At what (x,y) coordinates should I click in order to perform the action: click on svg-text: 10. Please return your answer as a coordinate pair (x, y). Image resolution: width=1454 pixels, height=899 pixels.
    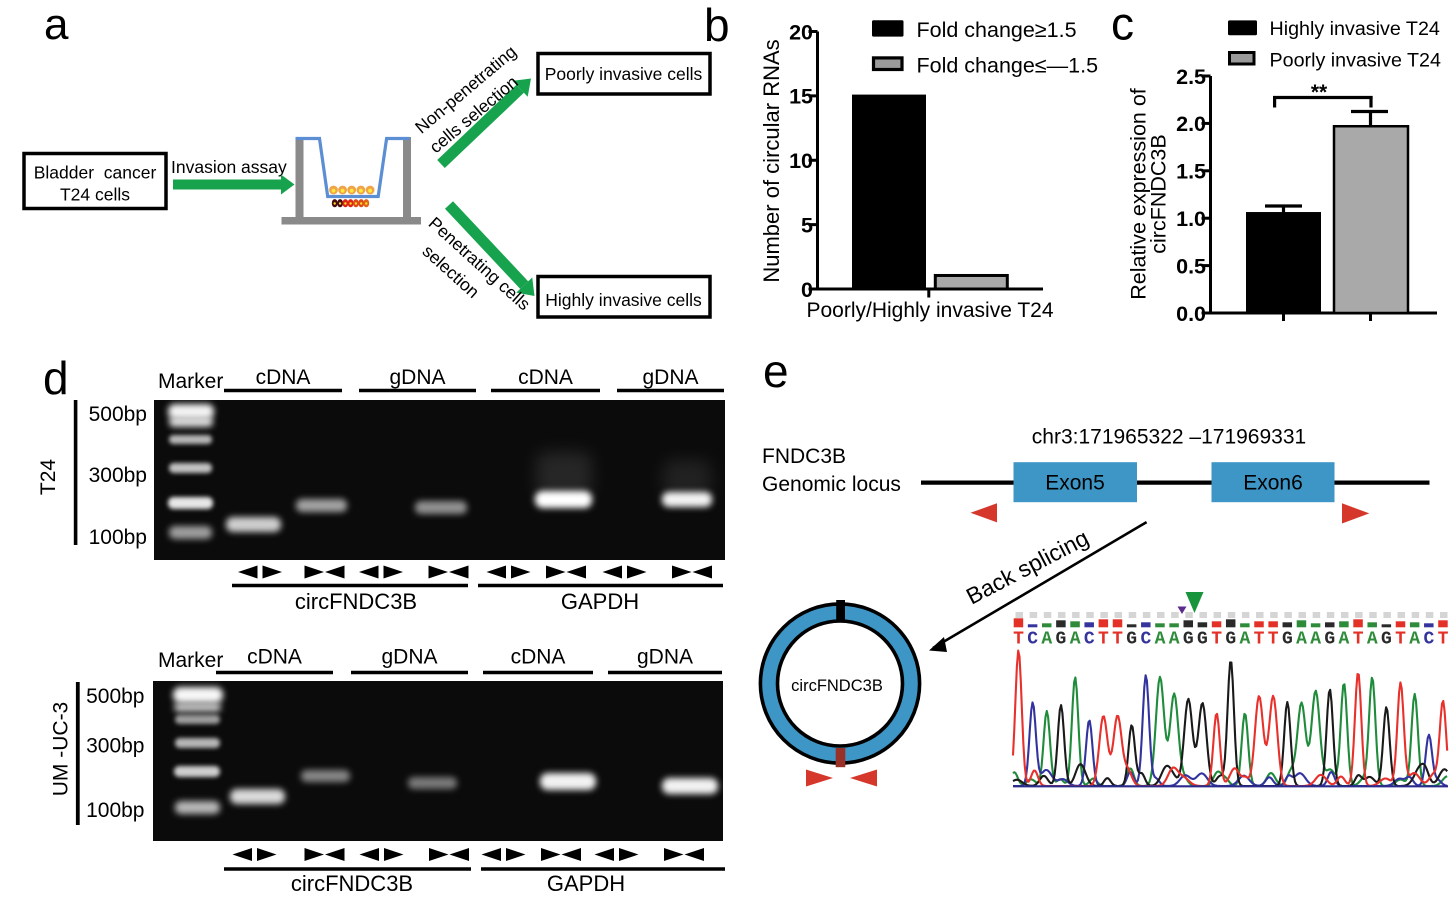
    Looking at the image, I should click on (801, 161).